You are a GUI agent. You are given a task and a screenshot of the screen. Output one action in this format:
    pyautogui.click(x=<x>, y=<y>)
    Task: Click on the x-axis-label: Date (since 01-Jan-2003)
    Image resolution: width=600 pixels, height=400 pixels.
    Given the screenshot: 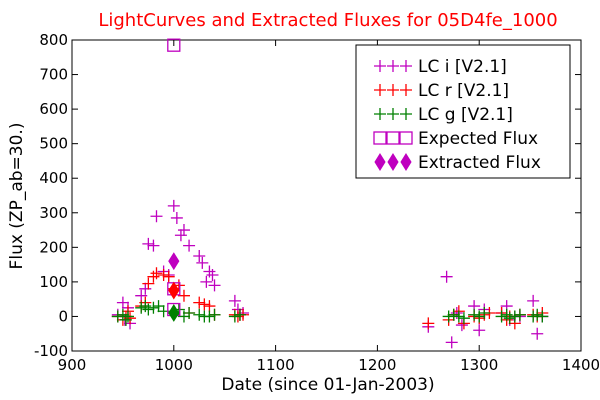 What is the action you would take?
    pyautogui.click(x=327, y=385)
    